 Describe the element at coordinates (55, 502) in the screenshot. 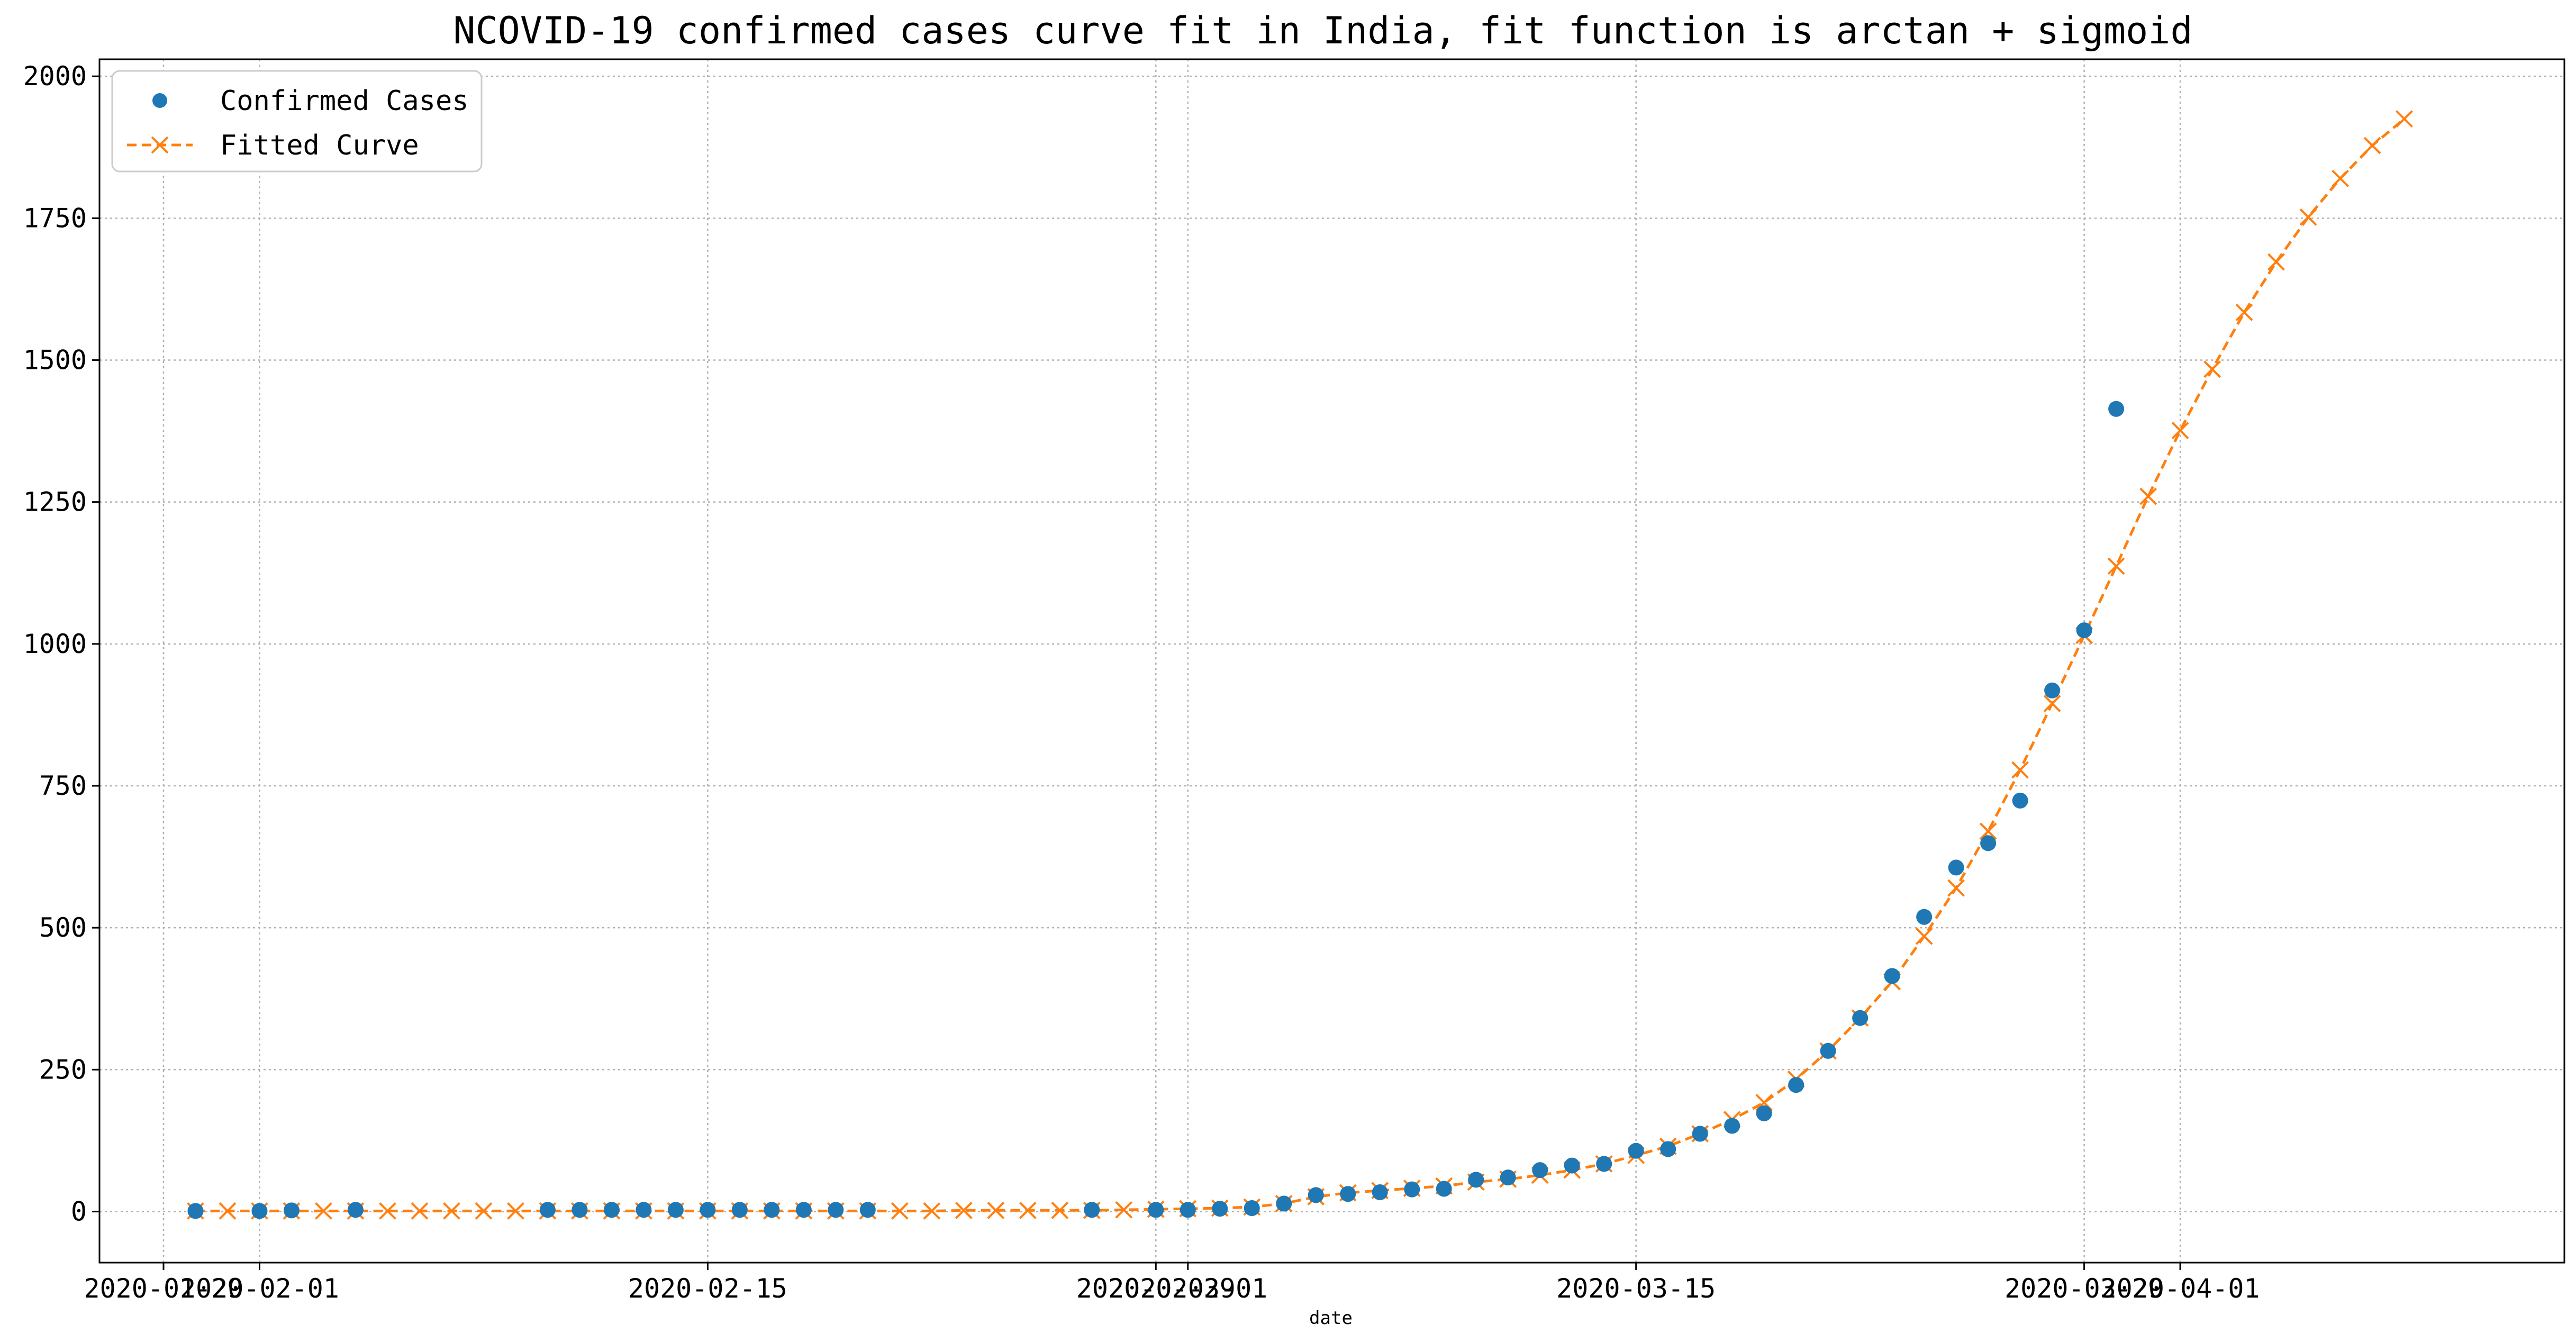

I see `y-tick-label: 1250` at that location.